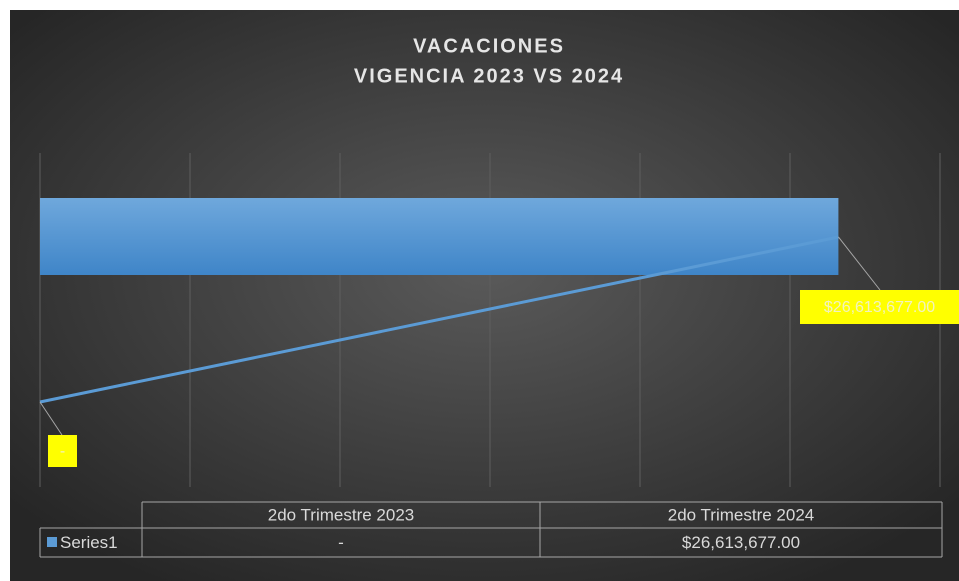  What do you see at coordinates (341, 542) in the screenshot?
I see `table-cell: -` at bounding box center [341, 542].